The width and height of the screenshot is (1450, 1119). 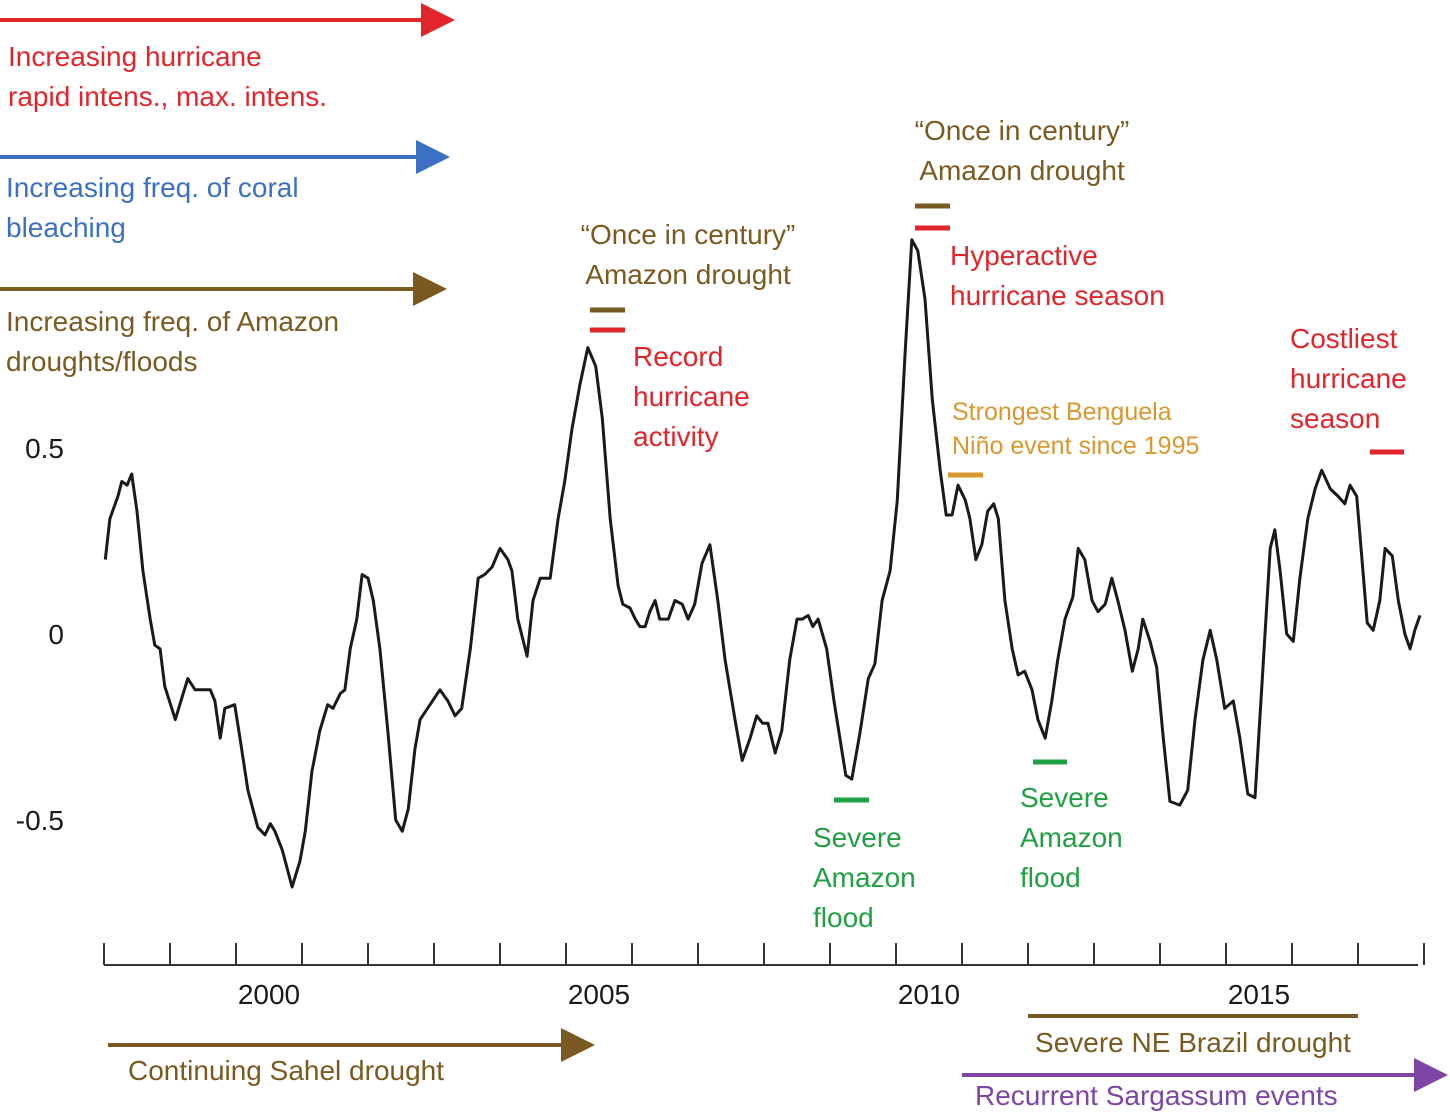 I want to click on annotation-text: Record, so click(x=678, y=356).